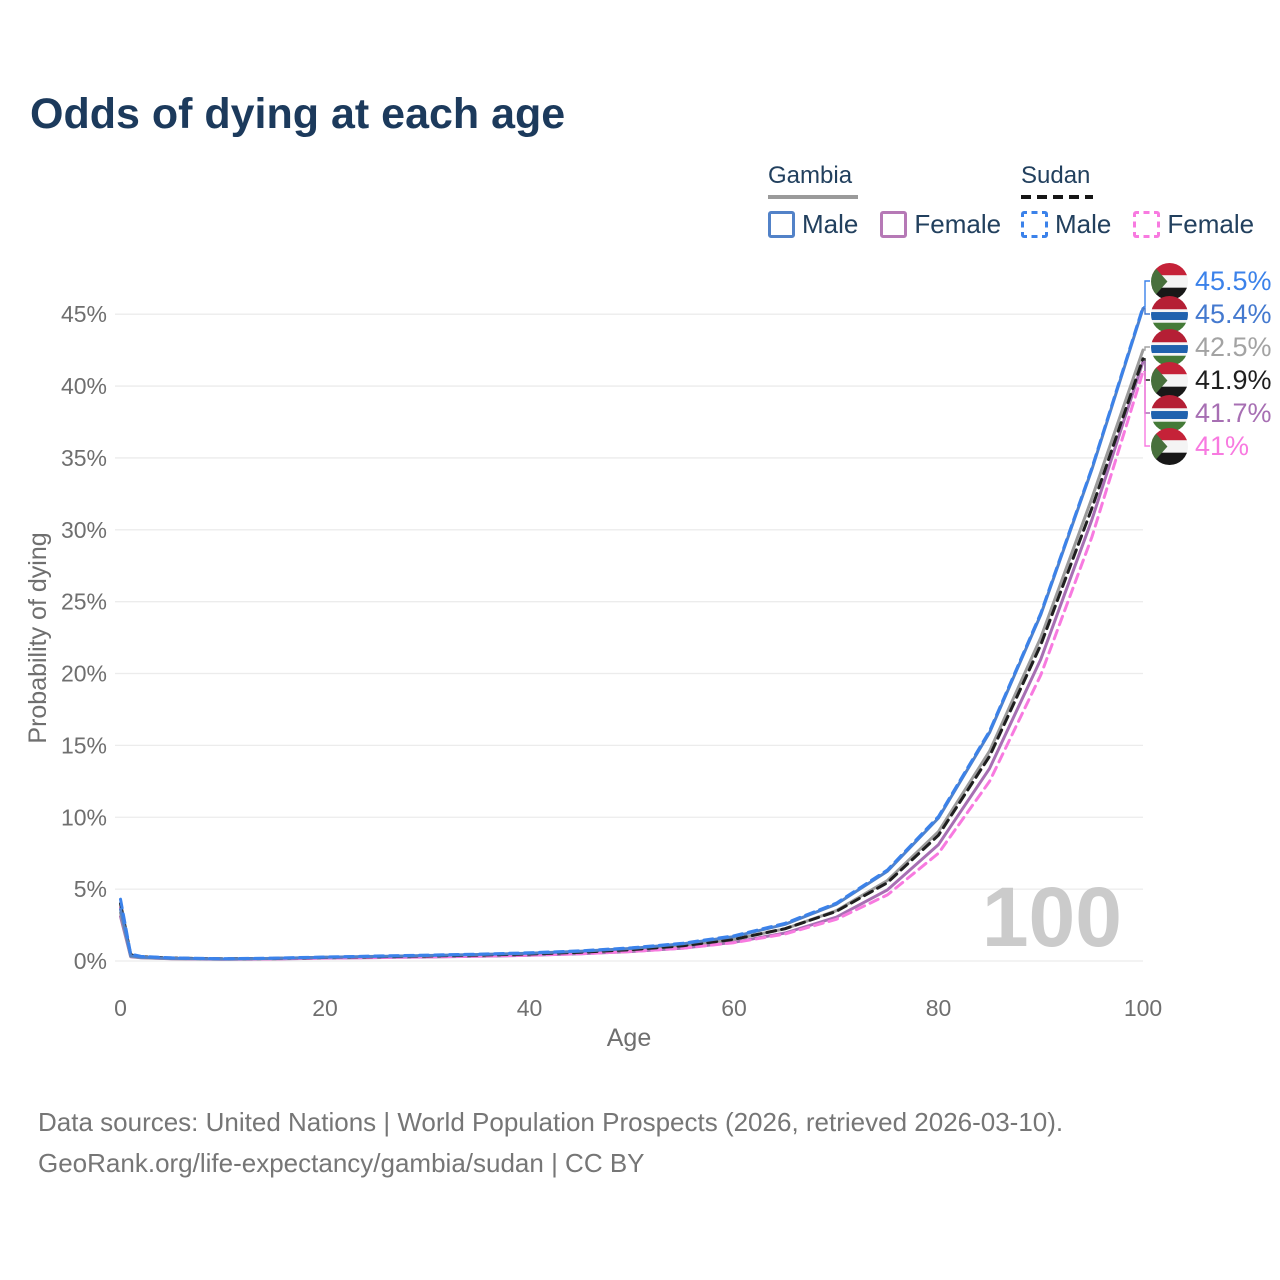 Image resolution: width=1280 pixels, height=1280 pixels. What do you see at coordinates (1222, 445) in the screenshot?
I see `end-label-value: 41%` at bounding box center [1222, 445].